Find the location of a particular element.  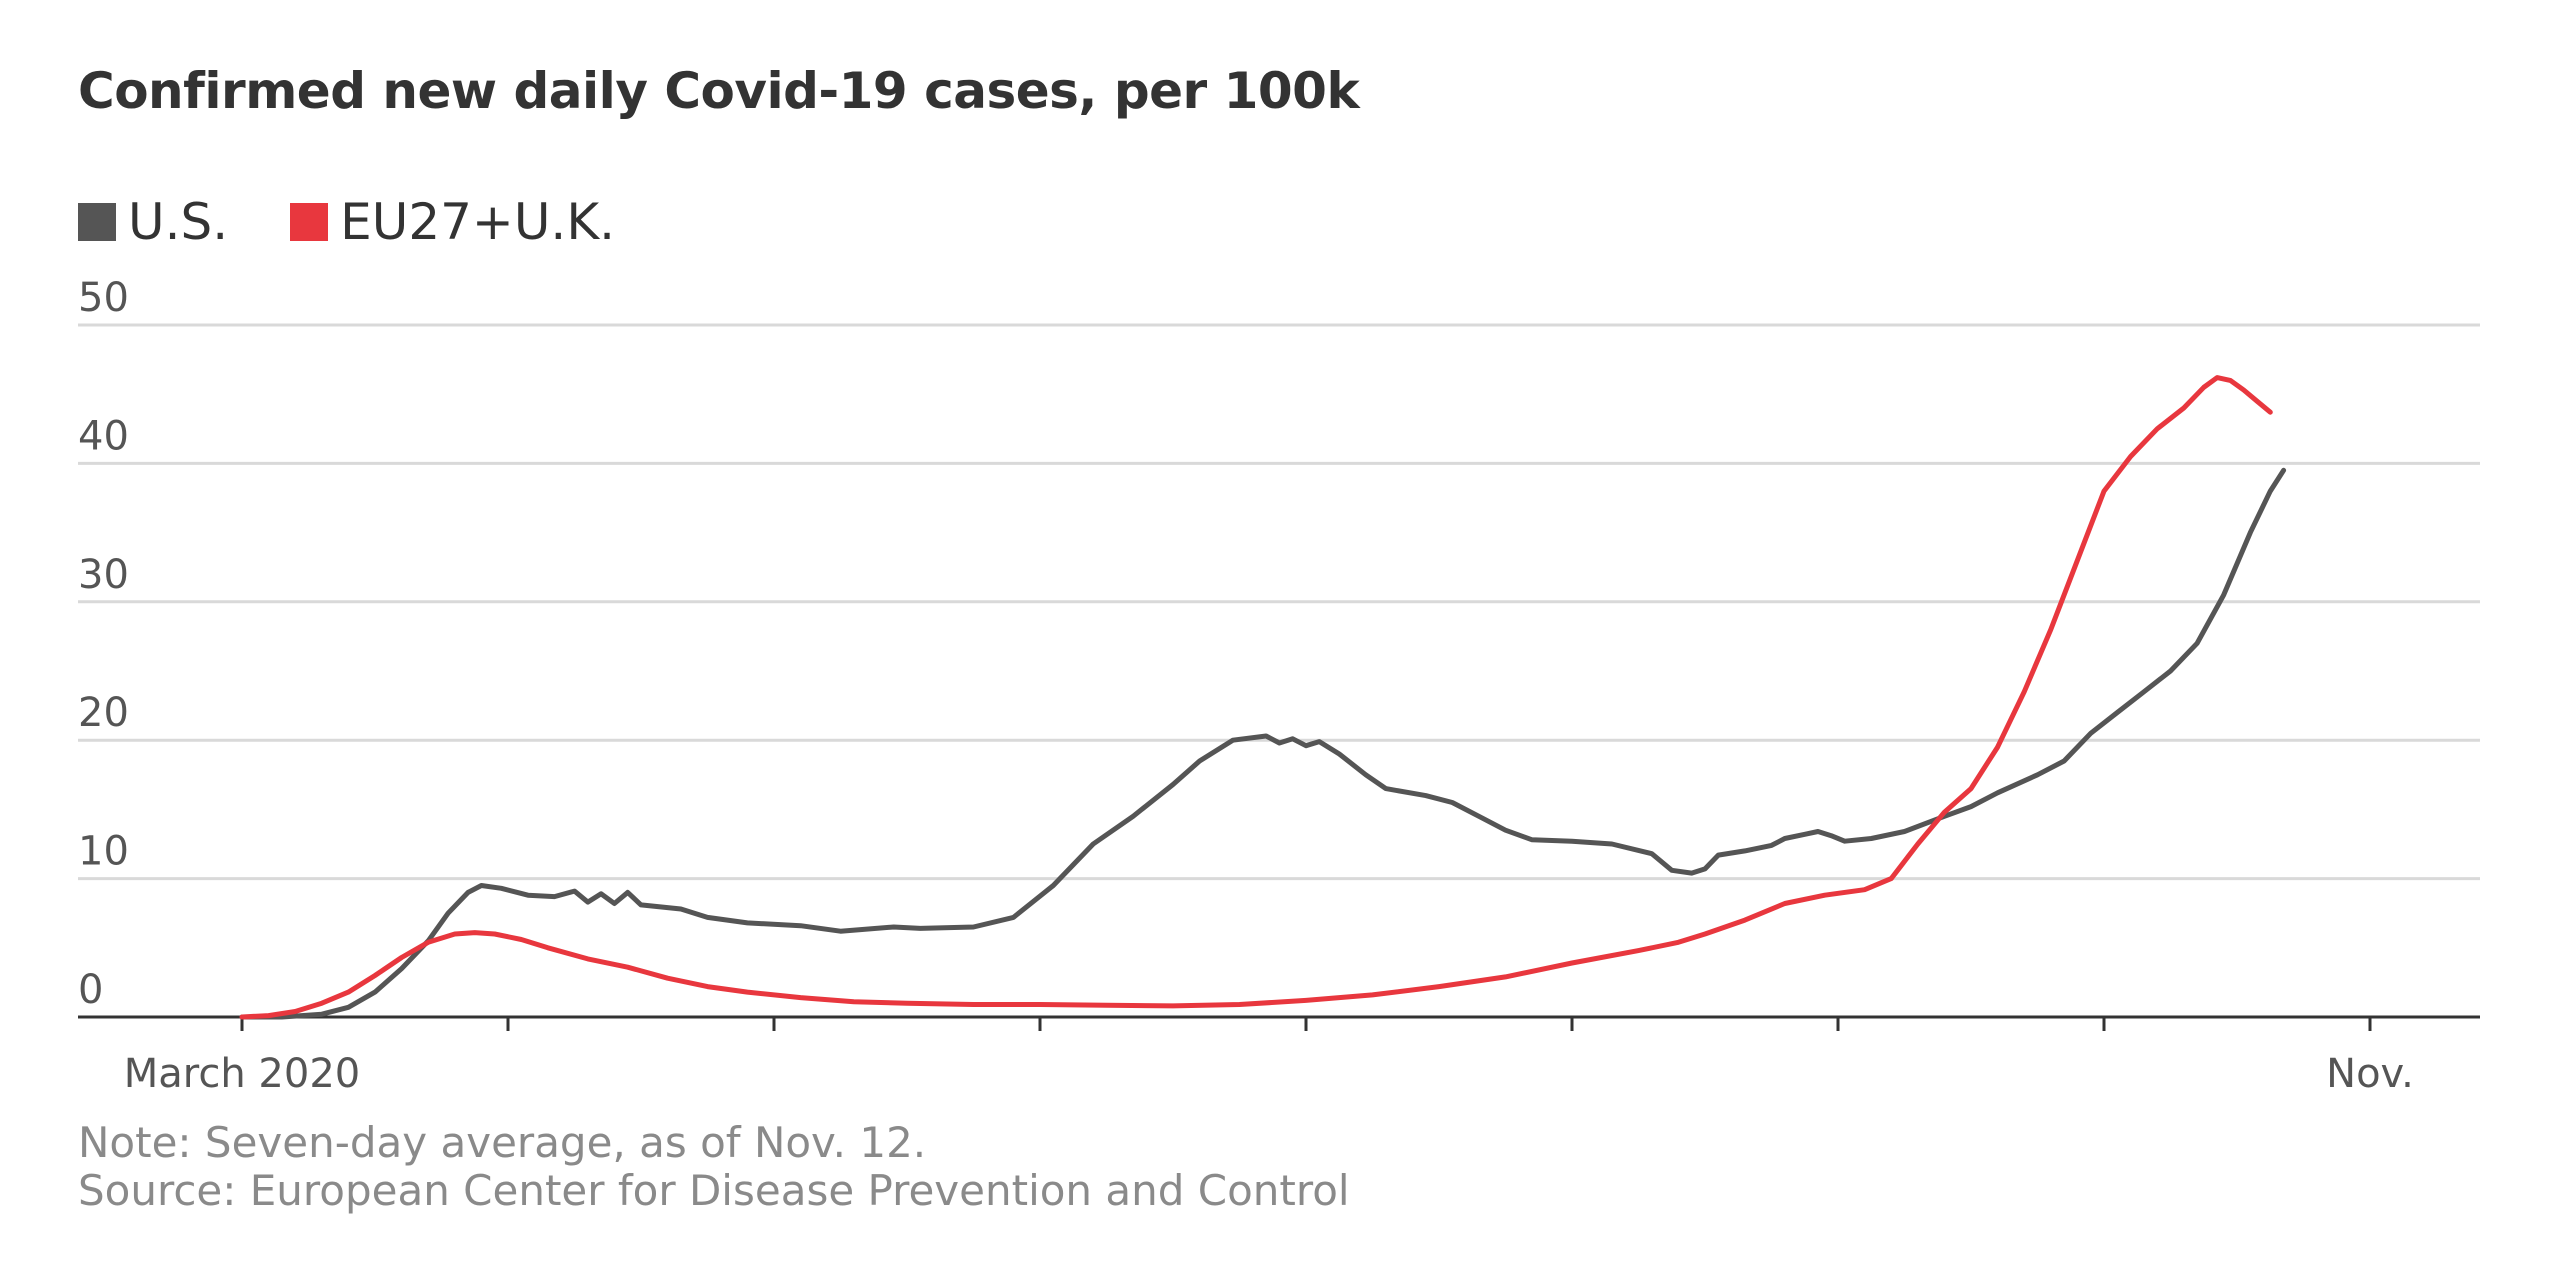

x-tick-label-1: Nov. is located at coordinates (2370, 1074).